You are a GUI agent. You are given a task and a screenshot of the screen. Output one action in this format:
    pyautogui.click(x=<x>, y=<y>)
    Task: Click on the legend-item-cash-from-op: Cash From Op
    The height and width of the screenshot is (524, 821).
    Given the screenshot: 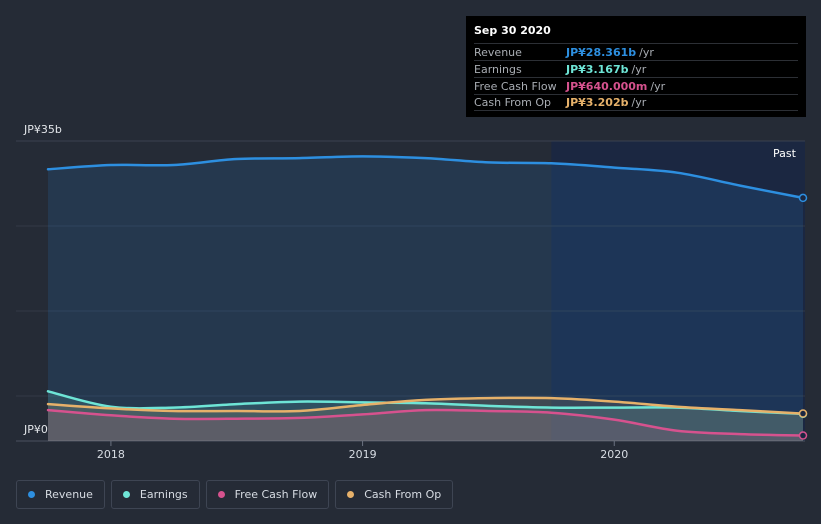 What is the action you would take?
    pyautogui.click(x=394, y=494)
    